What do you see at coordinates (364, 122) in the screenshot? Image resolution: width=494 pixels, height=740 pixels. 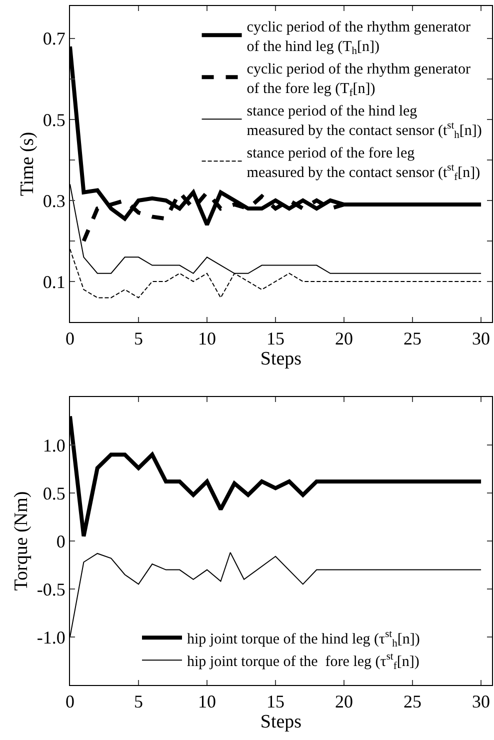 I see `legend-label: stance period of the hind leg measured by the contact sensor (t$^{st}$$_{h}$[n])` at bounding box center [364, 122].